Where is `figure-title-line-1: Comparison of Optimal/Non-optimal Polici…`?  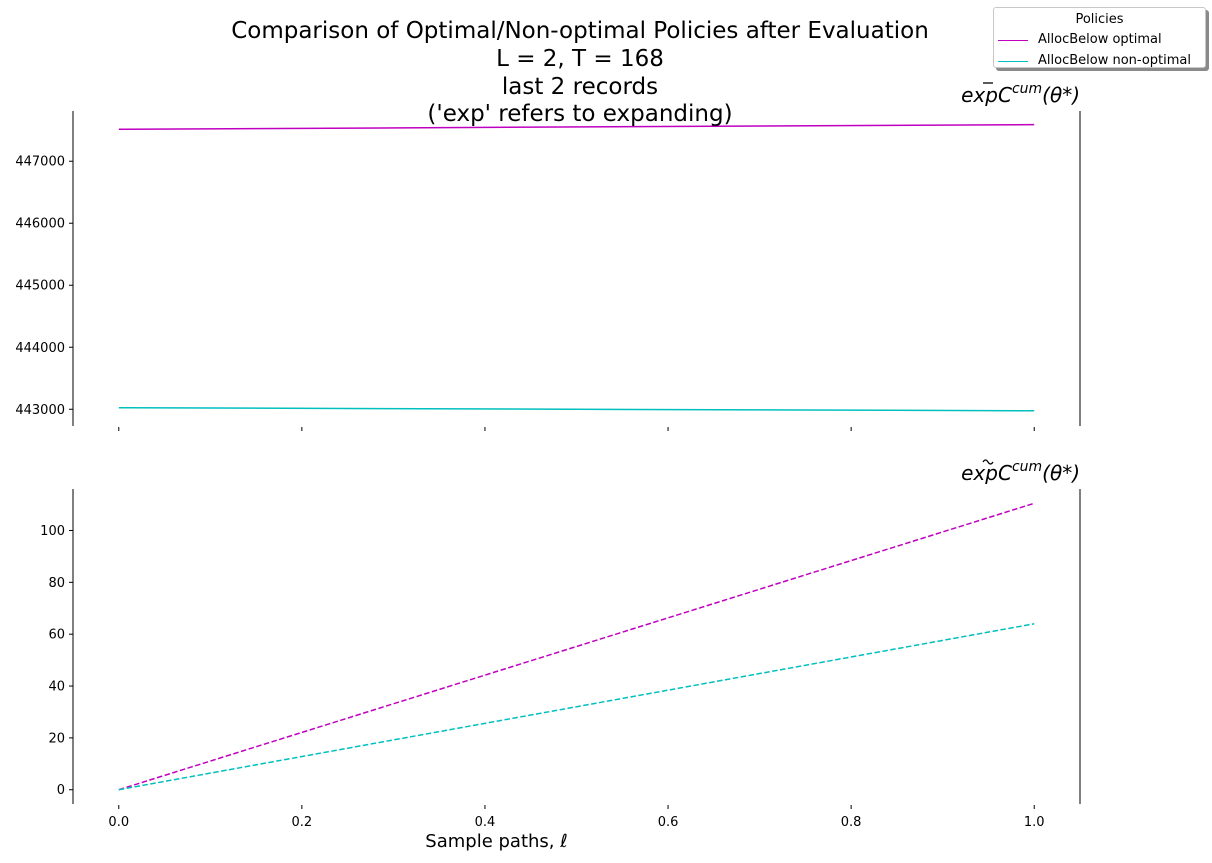 figure-title-line-1: Comparison of Optimal/Non-optimal Polici… is located at coordinates (580, 31).